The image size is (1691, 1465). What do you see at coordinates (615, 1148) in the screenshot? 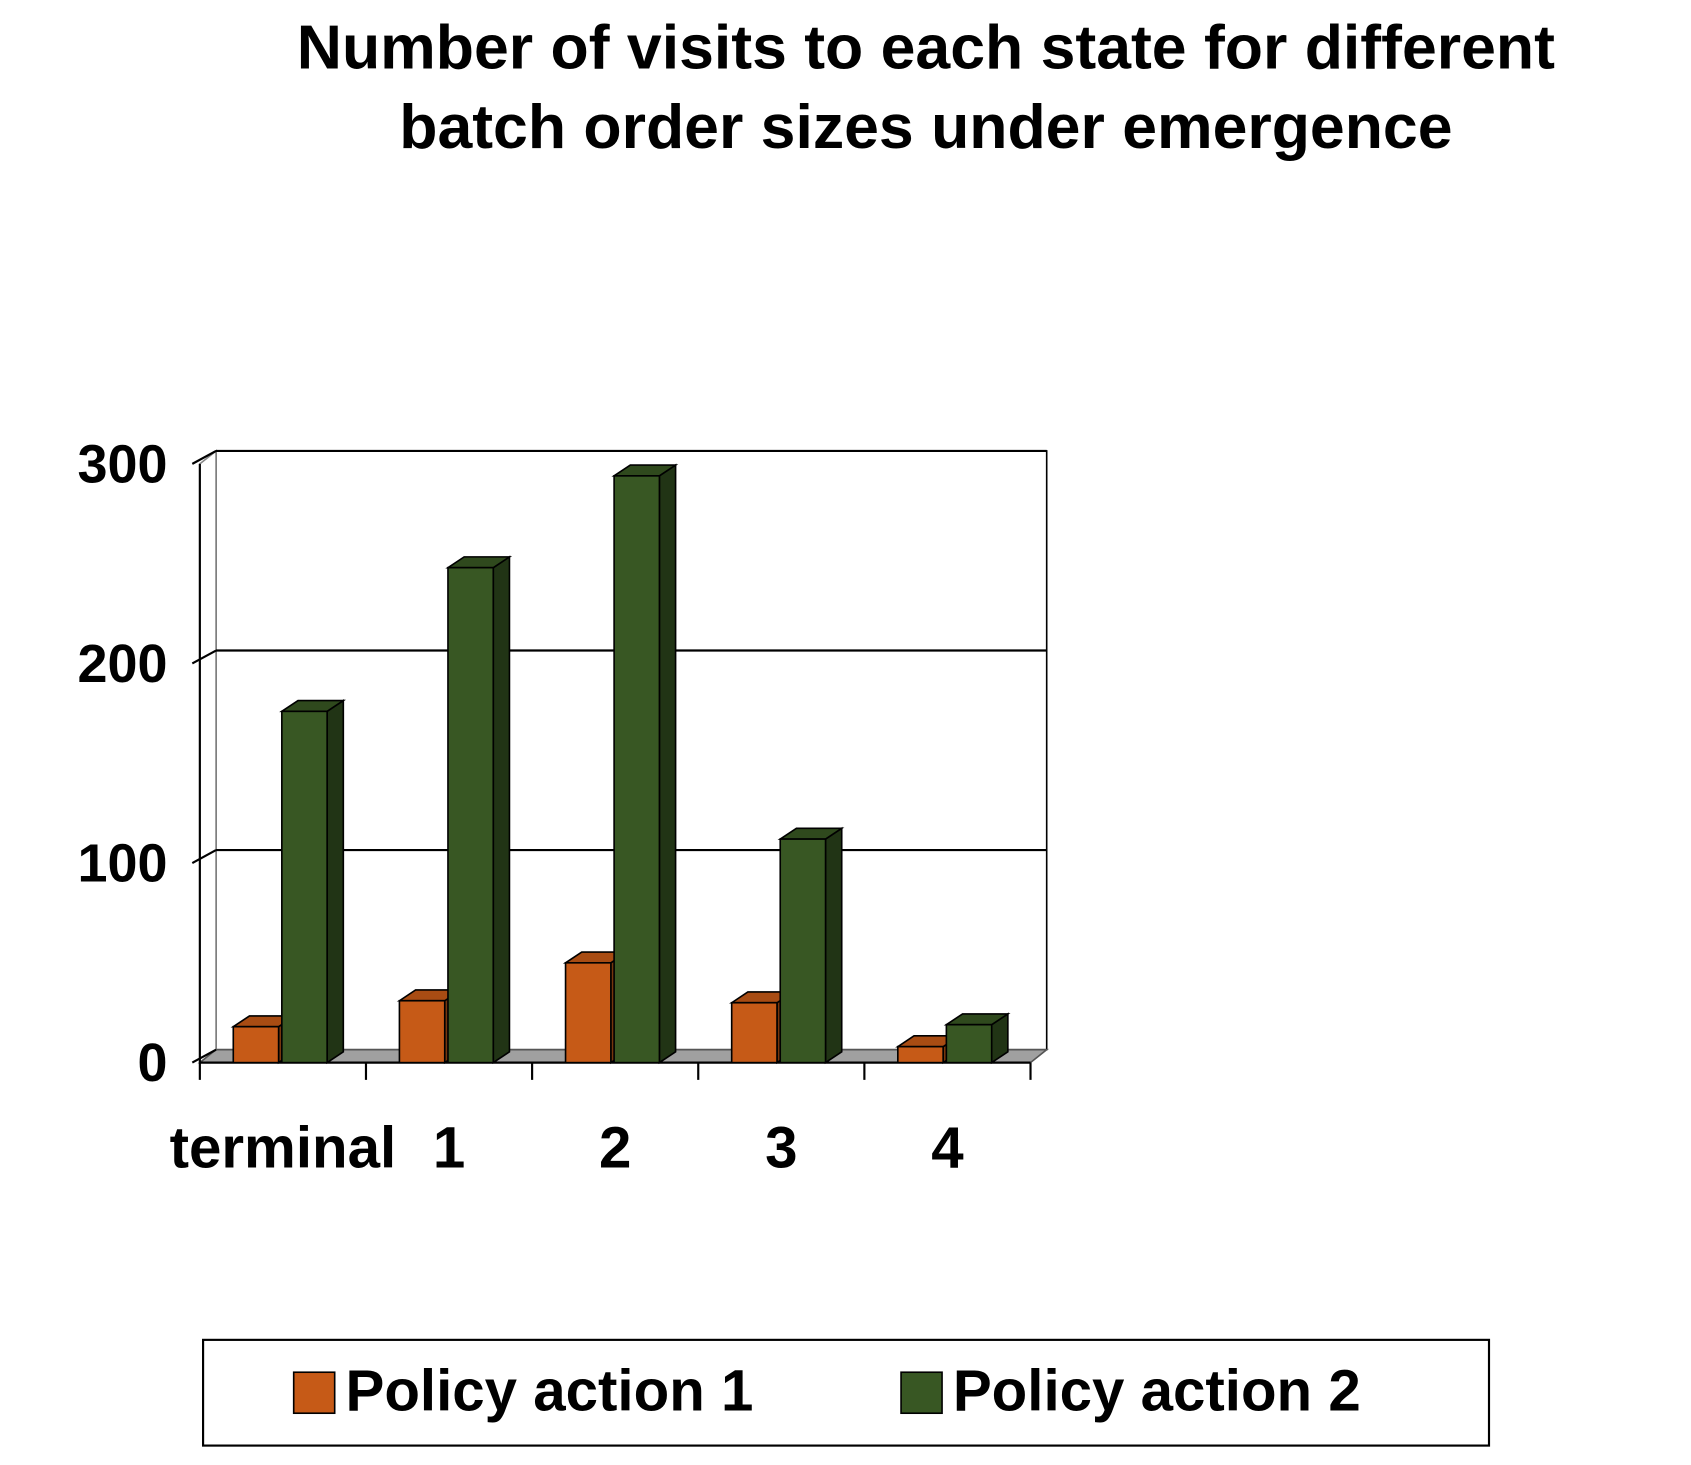
I see `x-tick-label: 2` at bounding box center [615, 1148].